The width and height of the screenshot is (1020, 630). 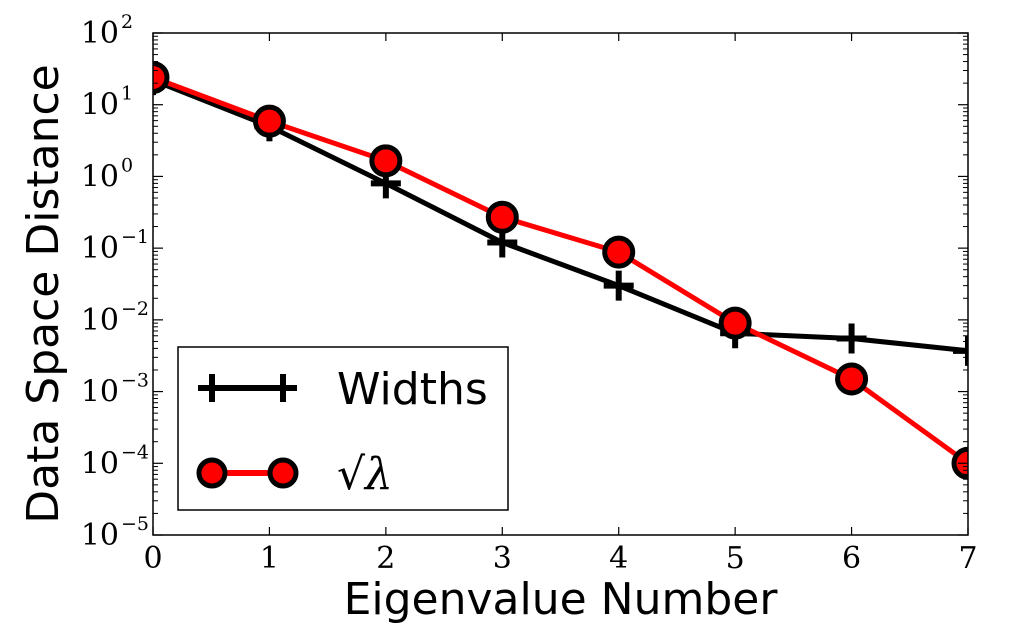 I want to click on legend-entry-widths: Widths, so click(x=343, y=389).